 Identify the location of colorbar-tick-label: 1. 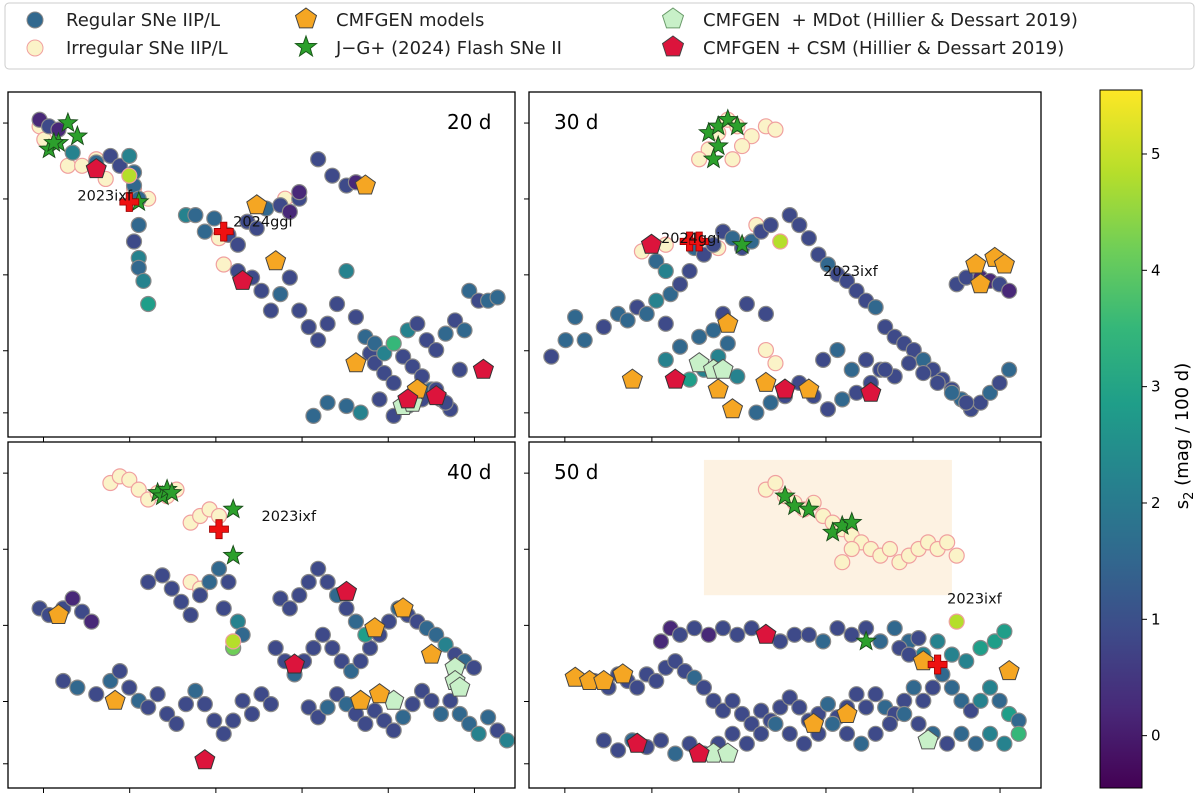
(1156, 619).